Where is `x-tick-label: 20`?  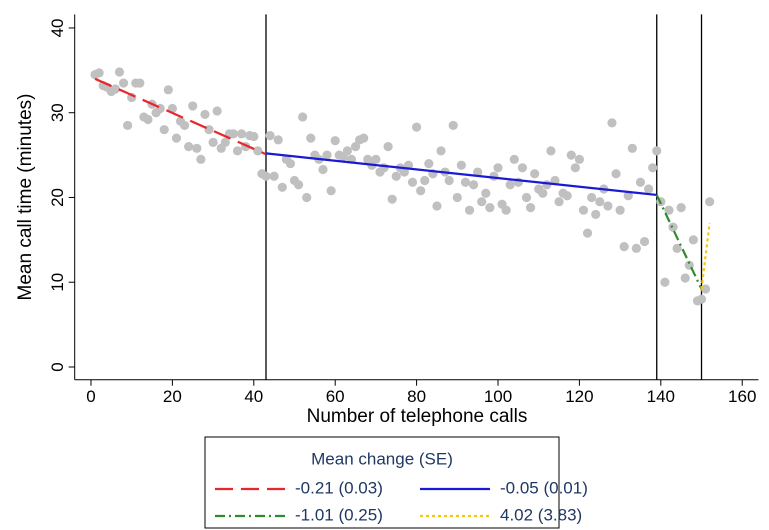
x-tick-label: 20 is located at coordinates (172, 396).